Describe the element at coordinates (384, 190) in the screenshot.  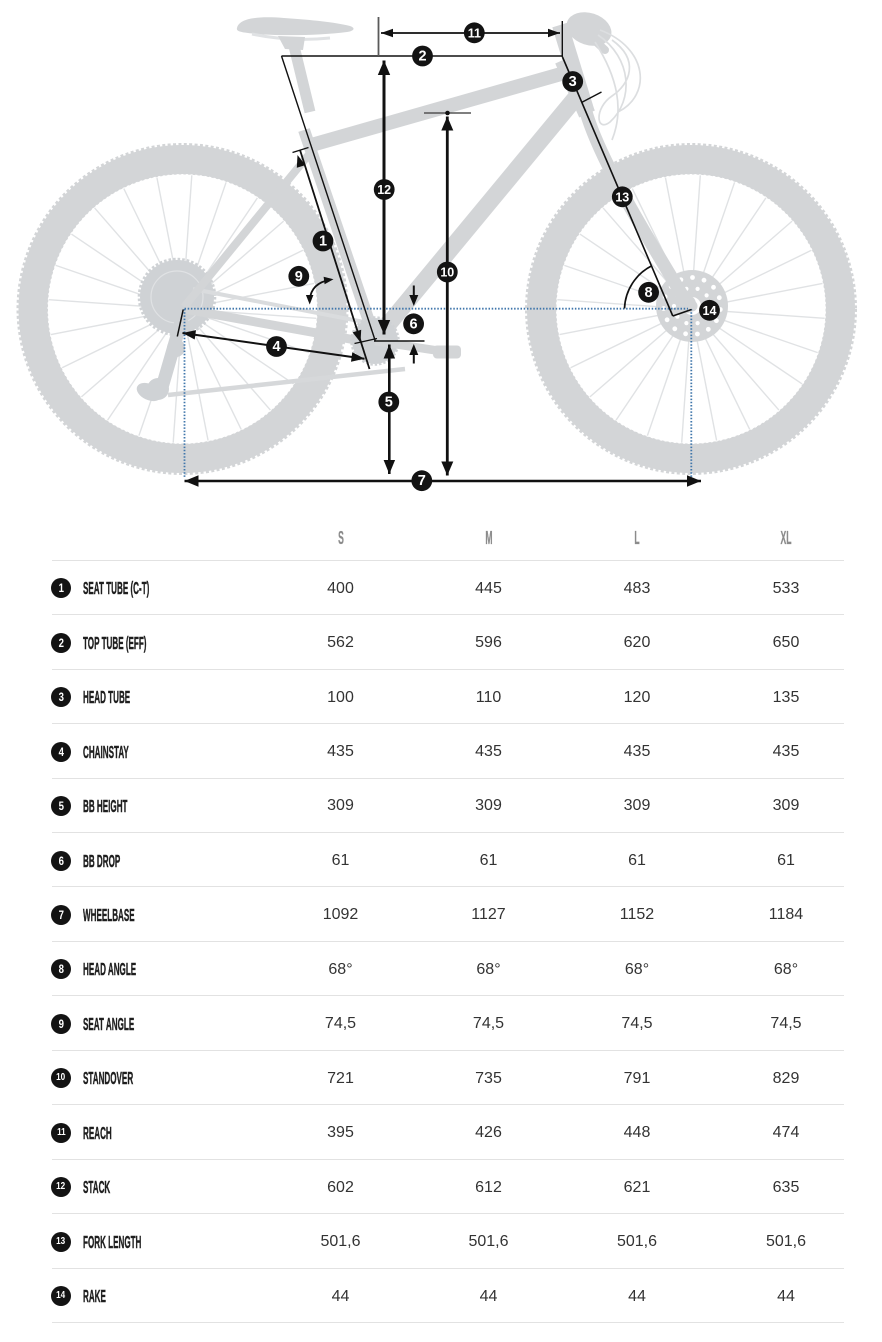
I see `svg-text: 12` at that location.